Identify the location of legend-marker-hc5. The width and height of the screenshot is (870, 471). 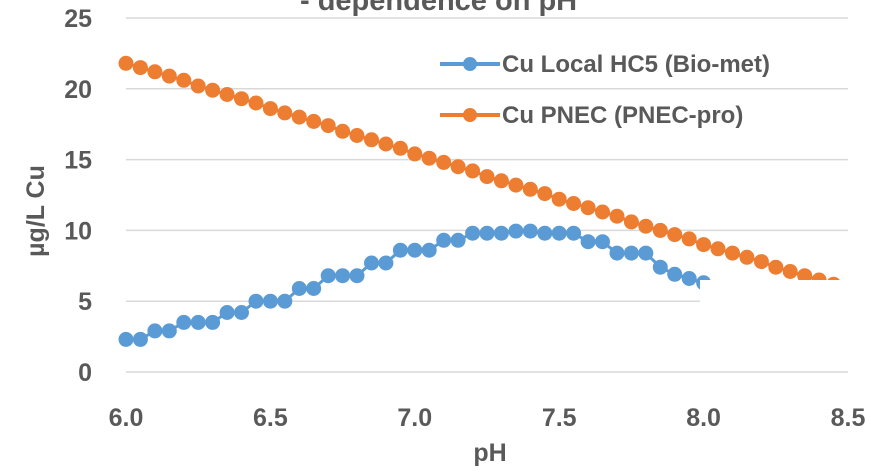
(470, 64).